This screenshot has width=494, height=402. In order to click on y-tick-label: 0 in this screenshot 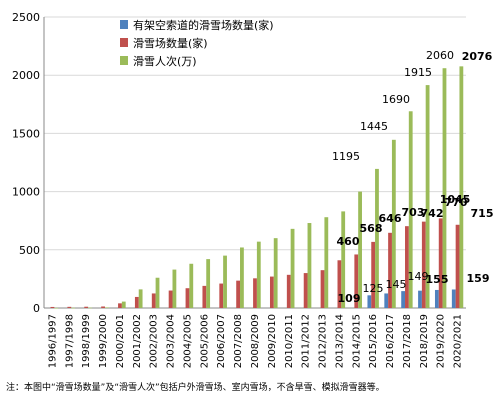, I will do `click(36, 308)`.